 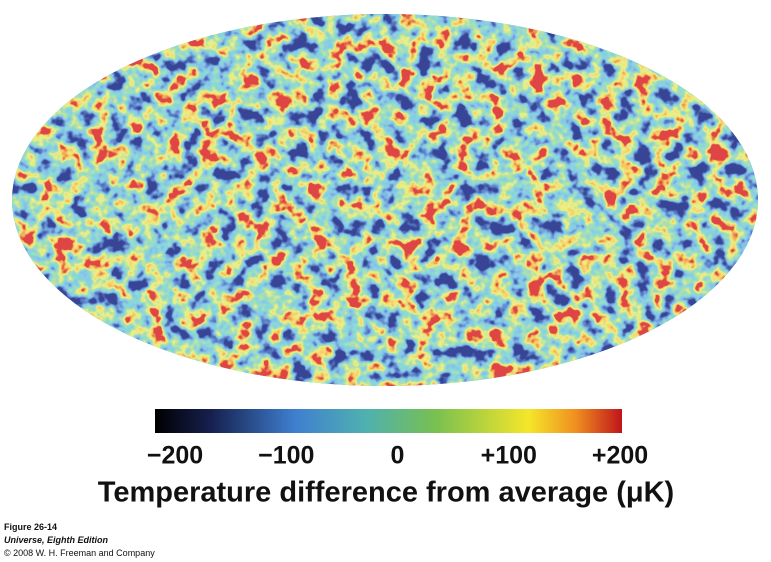 What do you see at coordinates (79, 553) in the screenshot?
I see `copyright: © 2008 W. H. Freeman and Company` at bounding box center [79, 553].